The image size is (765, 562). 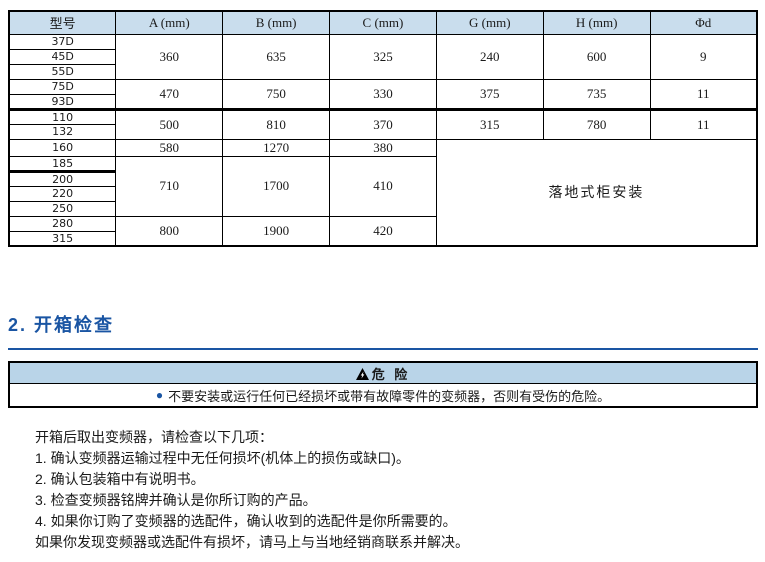 What do you see at coordinates (276, 56) in the screenshot?
I see `value-cell-b: 635` at bounding box center [276, 56].